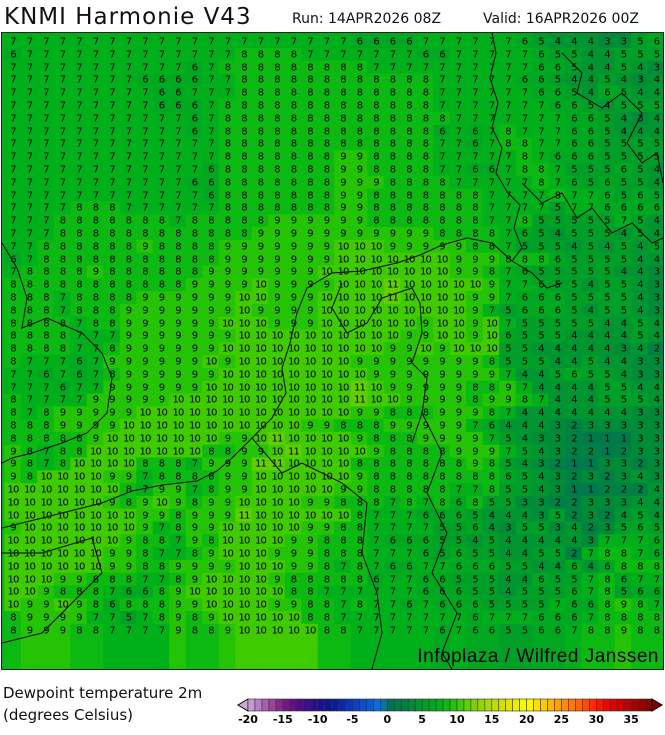  I want to click on colorbar-box, so click(286, 705).